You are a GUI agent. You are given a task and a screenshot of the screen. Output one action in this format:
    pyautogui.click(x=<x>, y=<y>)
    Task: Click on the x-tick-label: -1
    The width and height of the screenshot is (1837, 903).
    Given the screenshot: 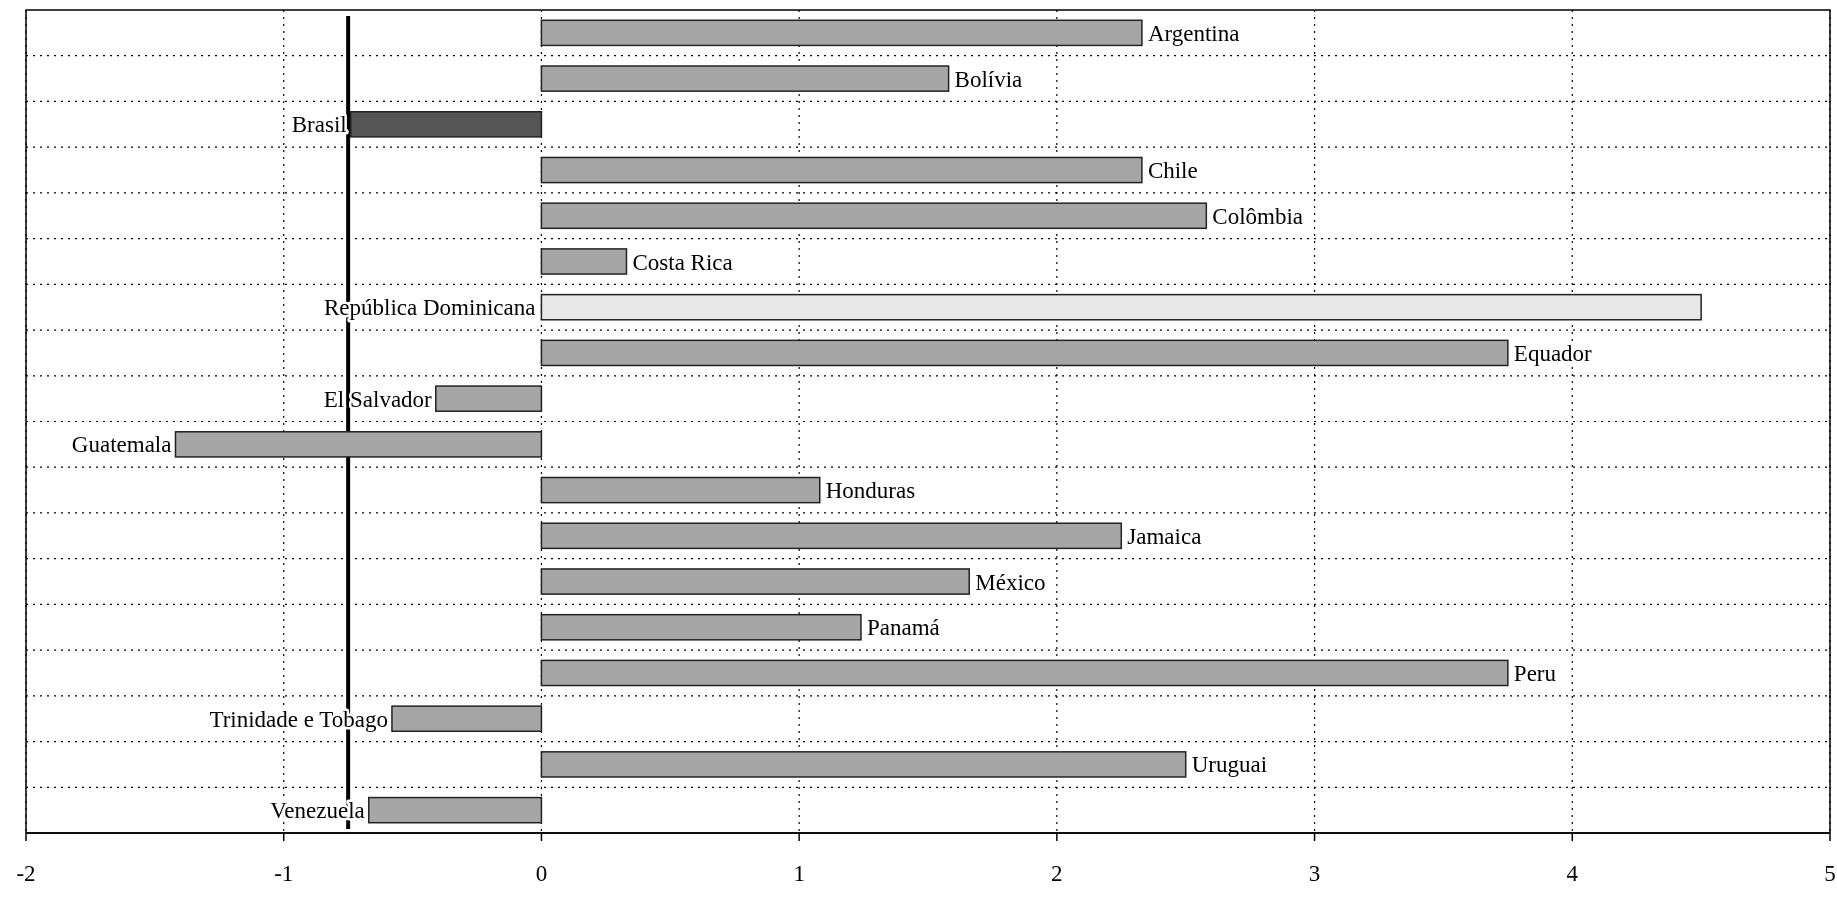 What is the action you would take?
    pyautogui.click(x=284, y=873)
    